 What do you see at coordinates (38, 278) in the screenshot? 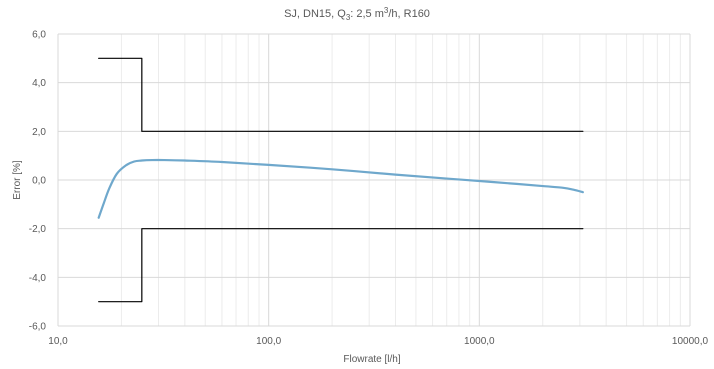
I see `y-tick-label: -4,0` at bounding box center [38, 278].